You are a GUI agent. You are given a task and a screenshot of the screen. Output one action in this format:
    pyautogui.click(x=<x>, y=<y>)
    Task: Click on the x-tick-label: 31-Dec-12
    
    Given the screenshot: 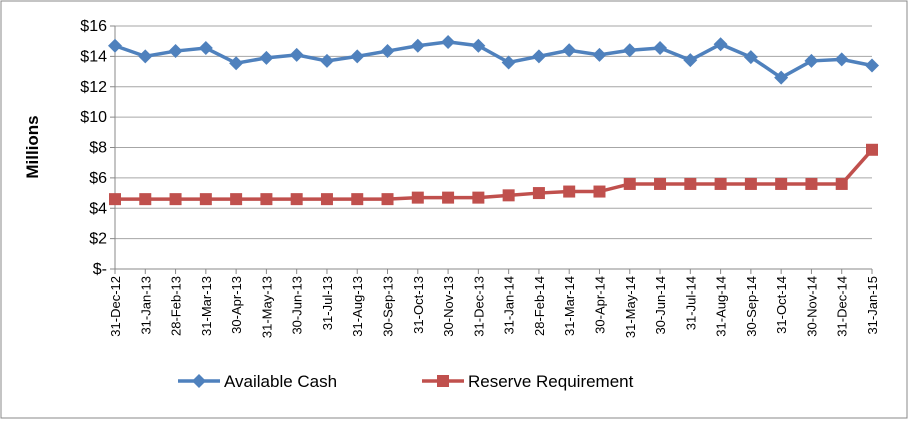 What is the action you would take?
    pyautogui.click(x=115, y=306)
    